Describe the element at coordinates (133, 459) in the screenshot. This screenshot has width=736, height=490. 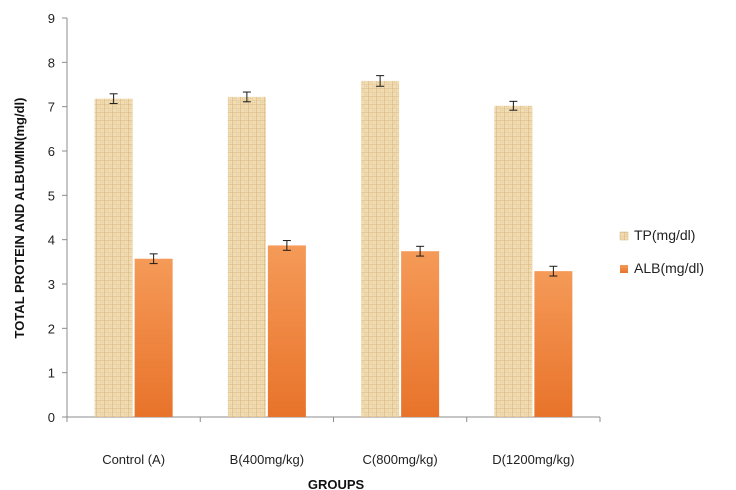
I see `x-tick-label: Control (A)` at that location.